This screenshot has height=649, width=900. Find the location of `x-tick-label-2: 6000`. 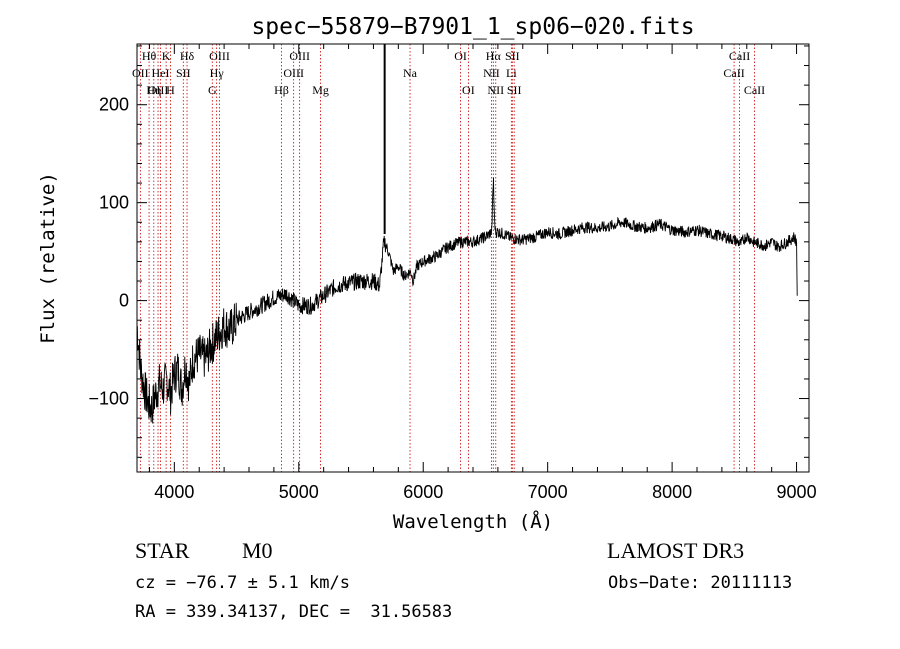

x-tick-label-2: 6000 is located at coordinates (423, 492).